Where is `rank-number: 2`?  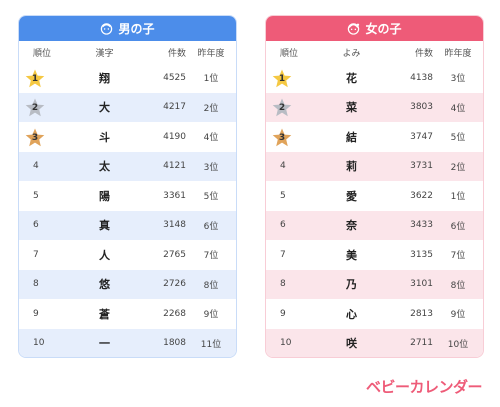 rank-number: 2 is located at coordinates (35, 108).